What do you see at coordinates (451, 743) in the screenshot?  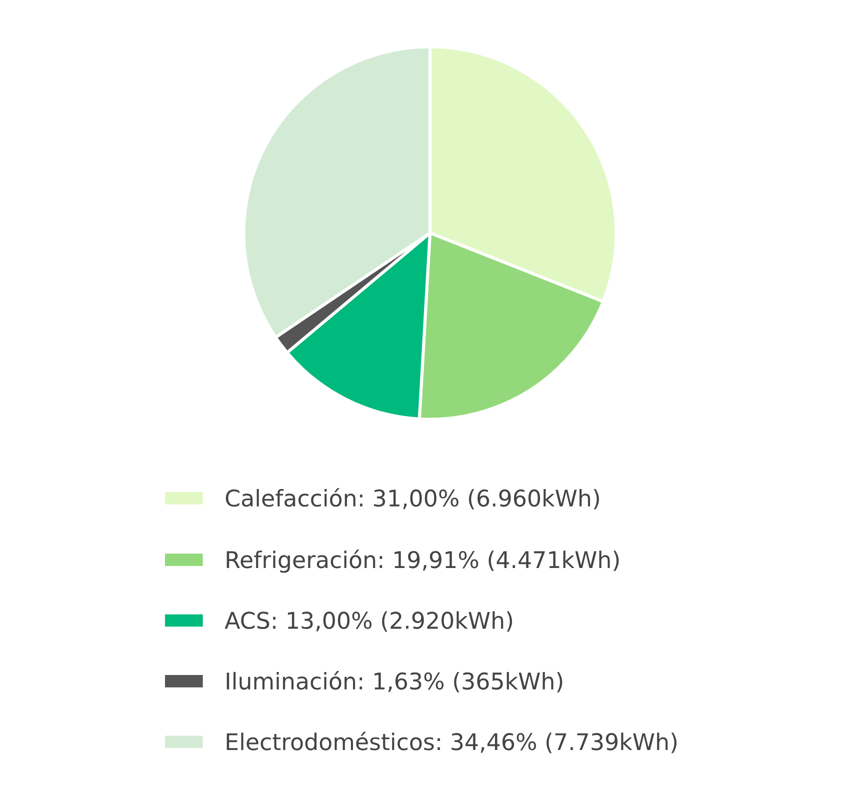 I see `legend-label: Electrodomésticos: 34,46% (7.739kWh)` at bounding box center [451, 743].